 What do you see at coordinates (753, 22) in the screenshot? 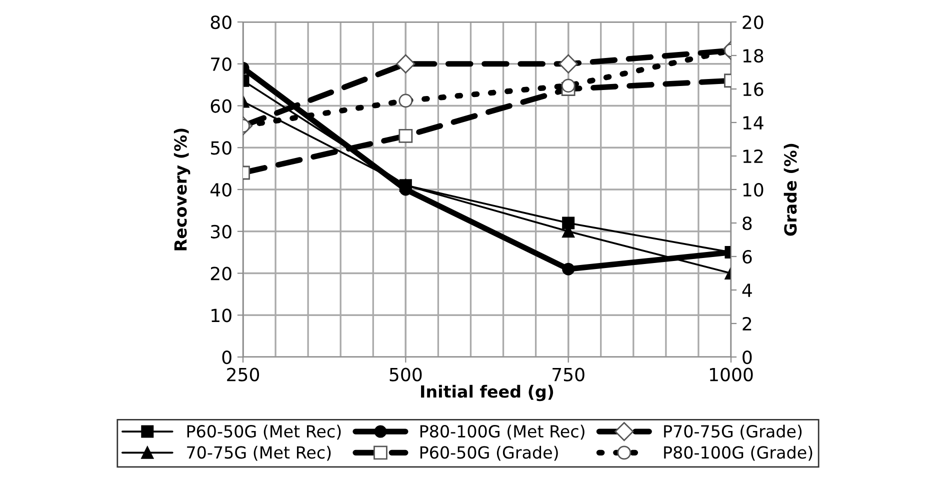
I see `y2-tick-label: 20` at bounding box center [753, 22].